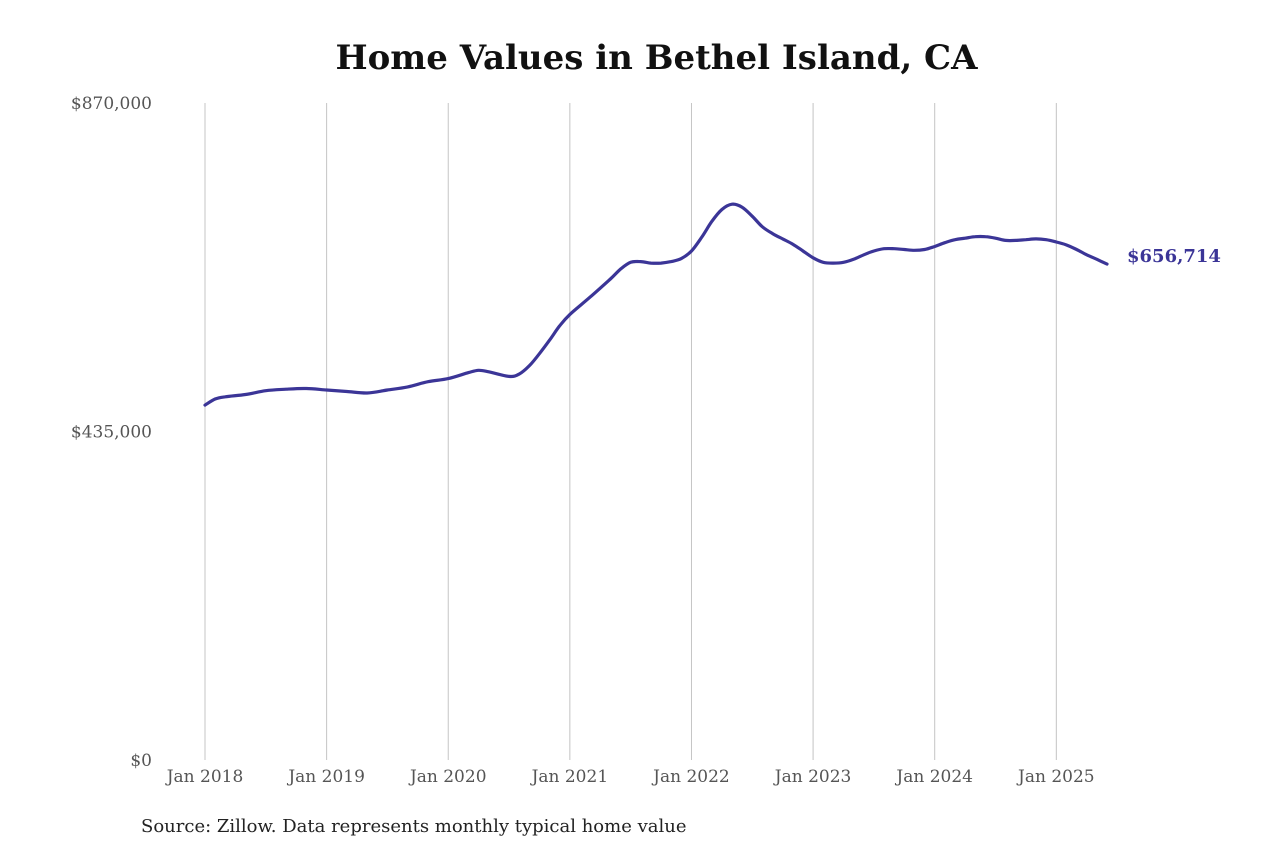  What do you see at coordinates (933, 777) in the screenshot?
I see `x-tick-label: Jan 2024` at bounding box center [933, 777].